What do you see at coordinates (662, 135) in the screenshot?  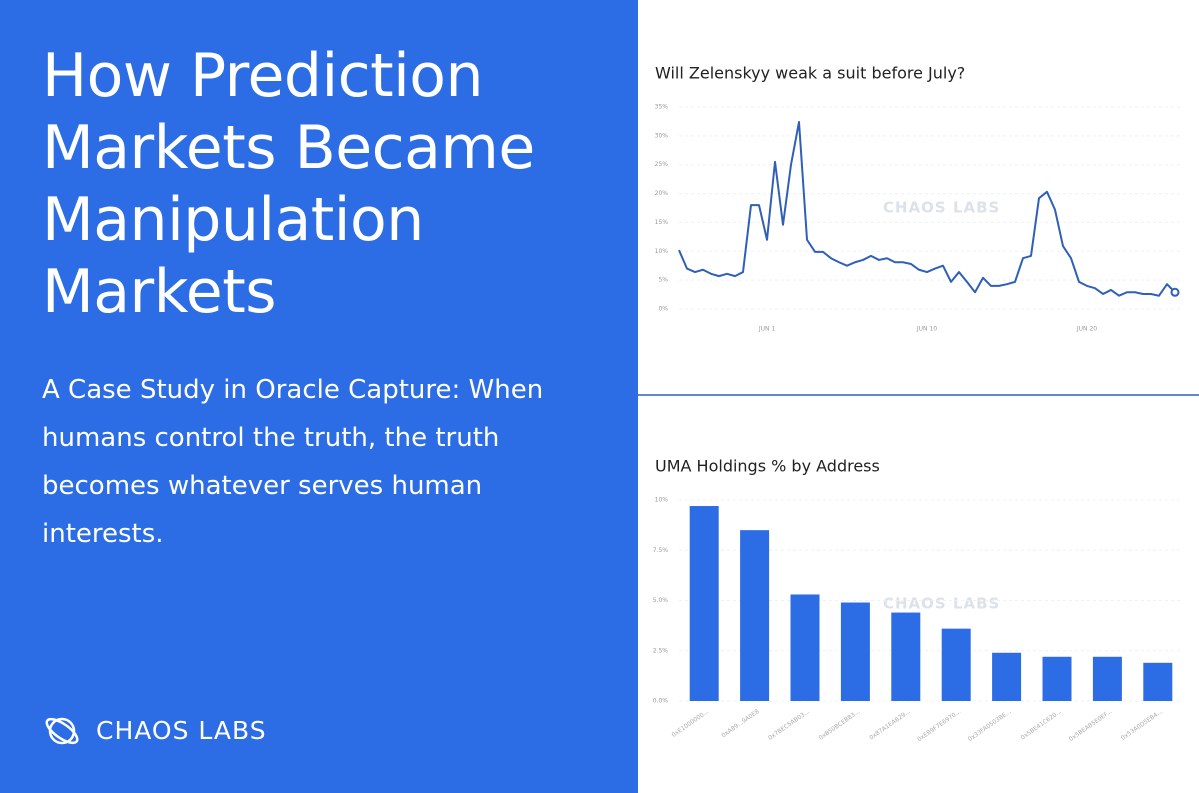 I see `y-tick-label: 30%` at bounding box center [662, 135].